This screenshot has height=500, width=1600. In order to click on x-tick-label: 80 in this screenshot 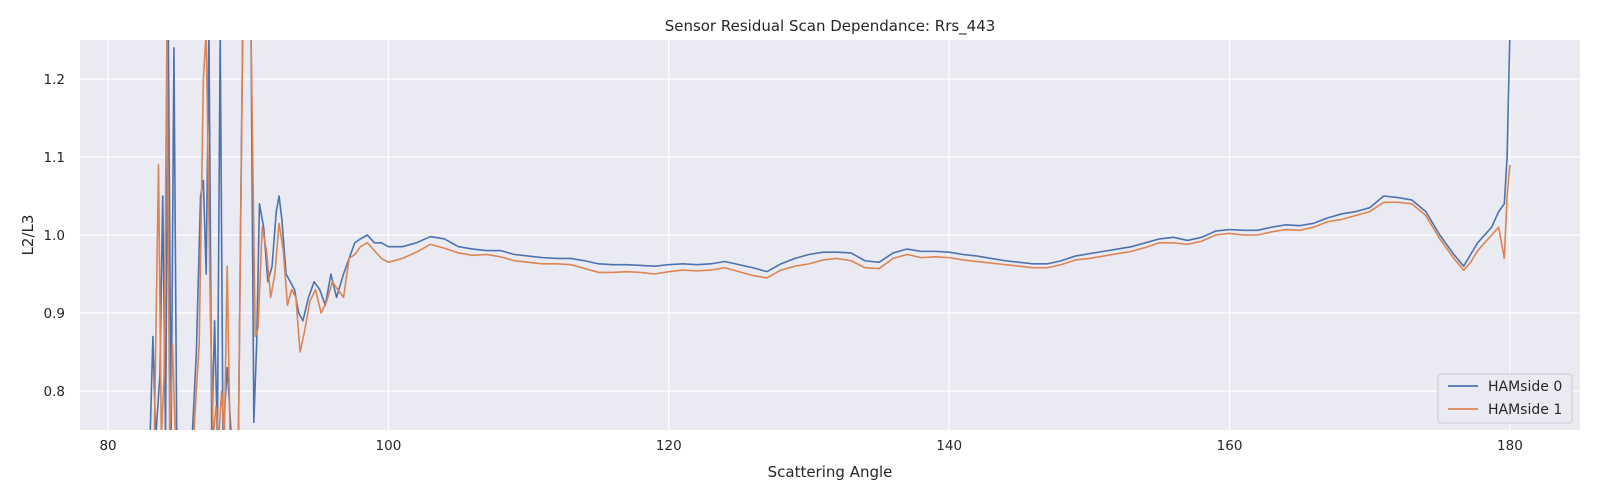, I will do `click(107, 446)`.